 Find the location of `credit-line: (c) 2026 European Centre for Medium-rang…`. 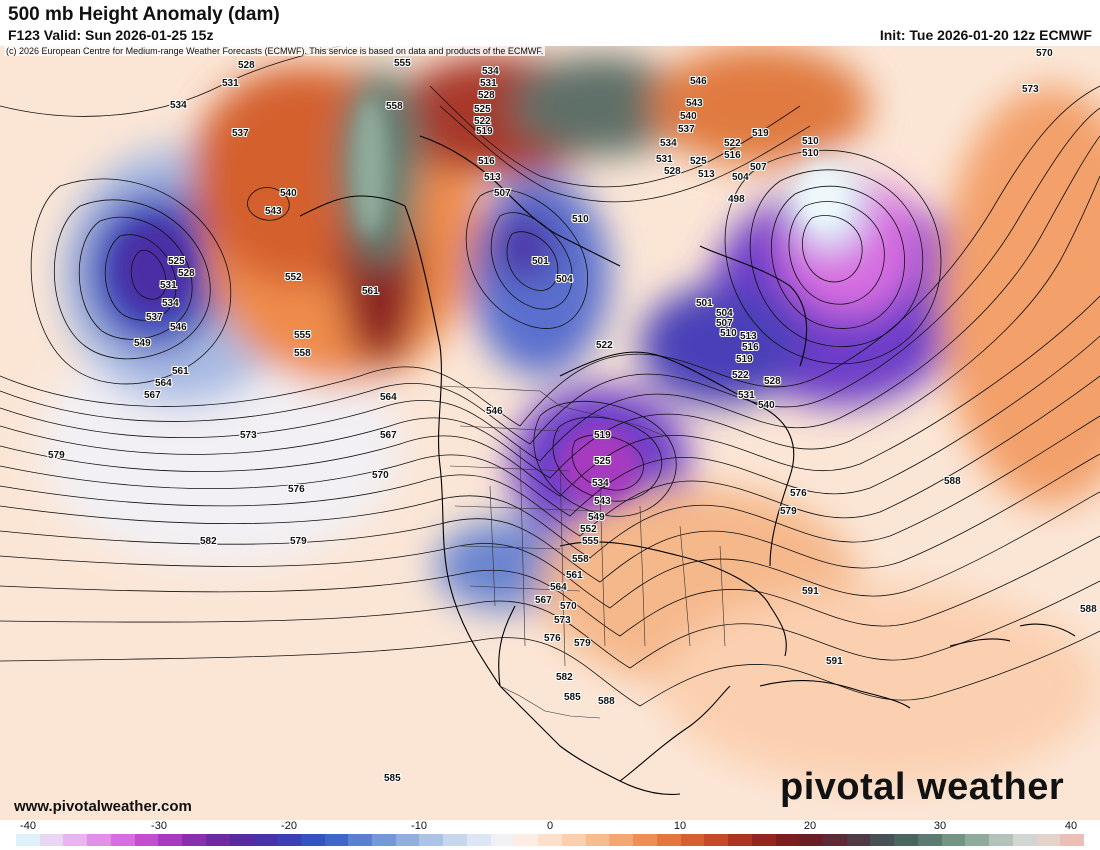

credit-line: (c) 2026 European Centre for Medium-rang… is located at coordinates (275, 51).